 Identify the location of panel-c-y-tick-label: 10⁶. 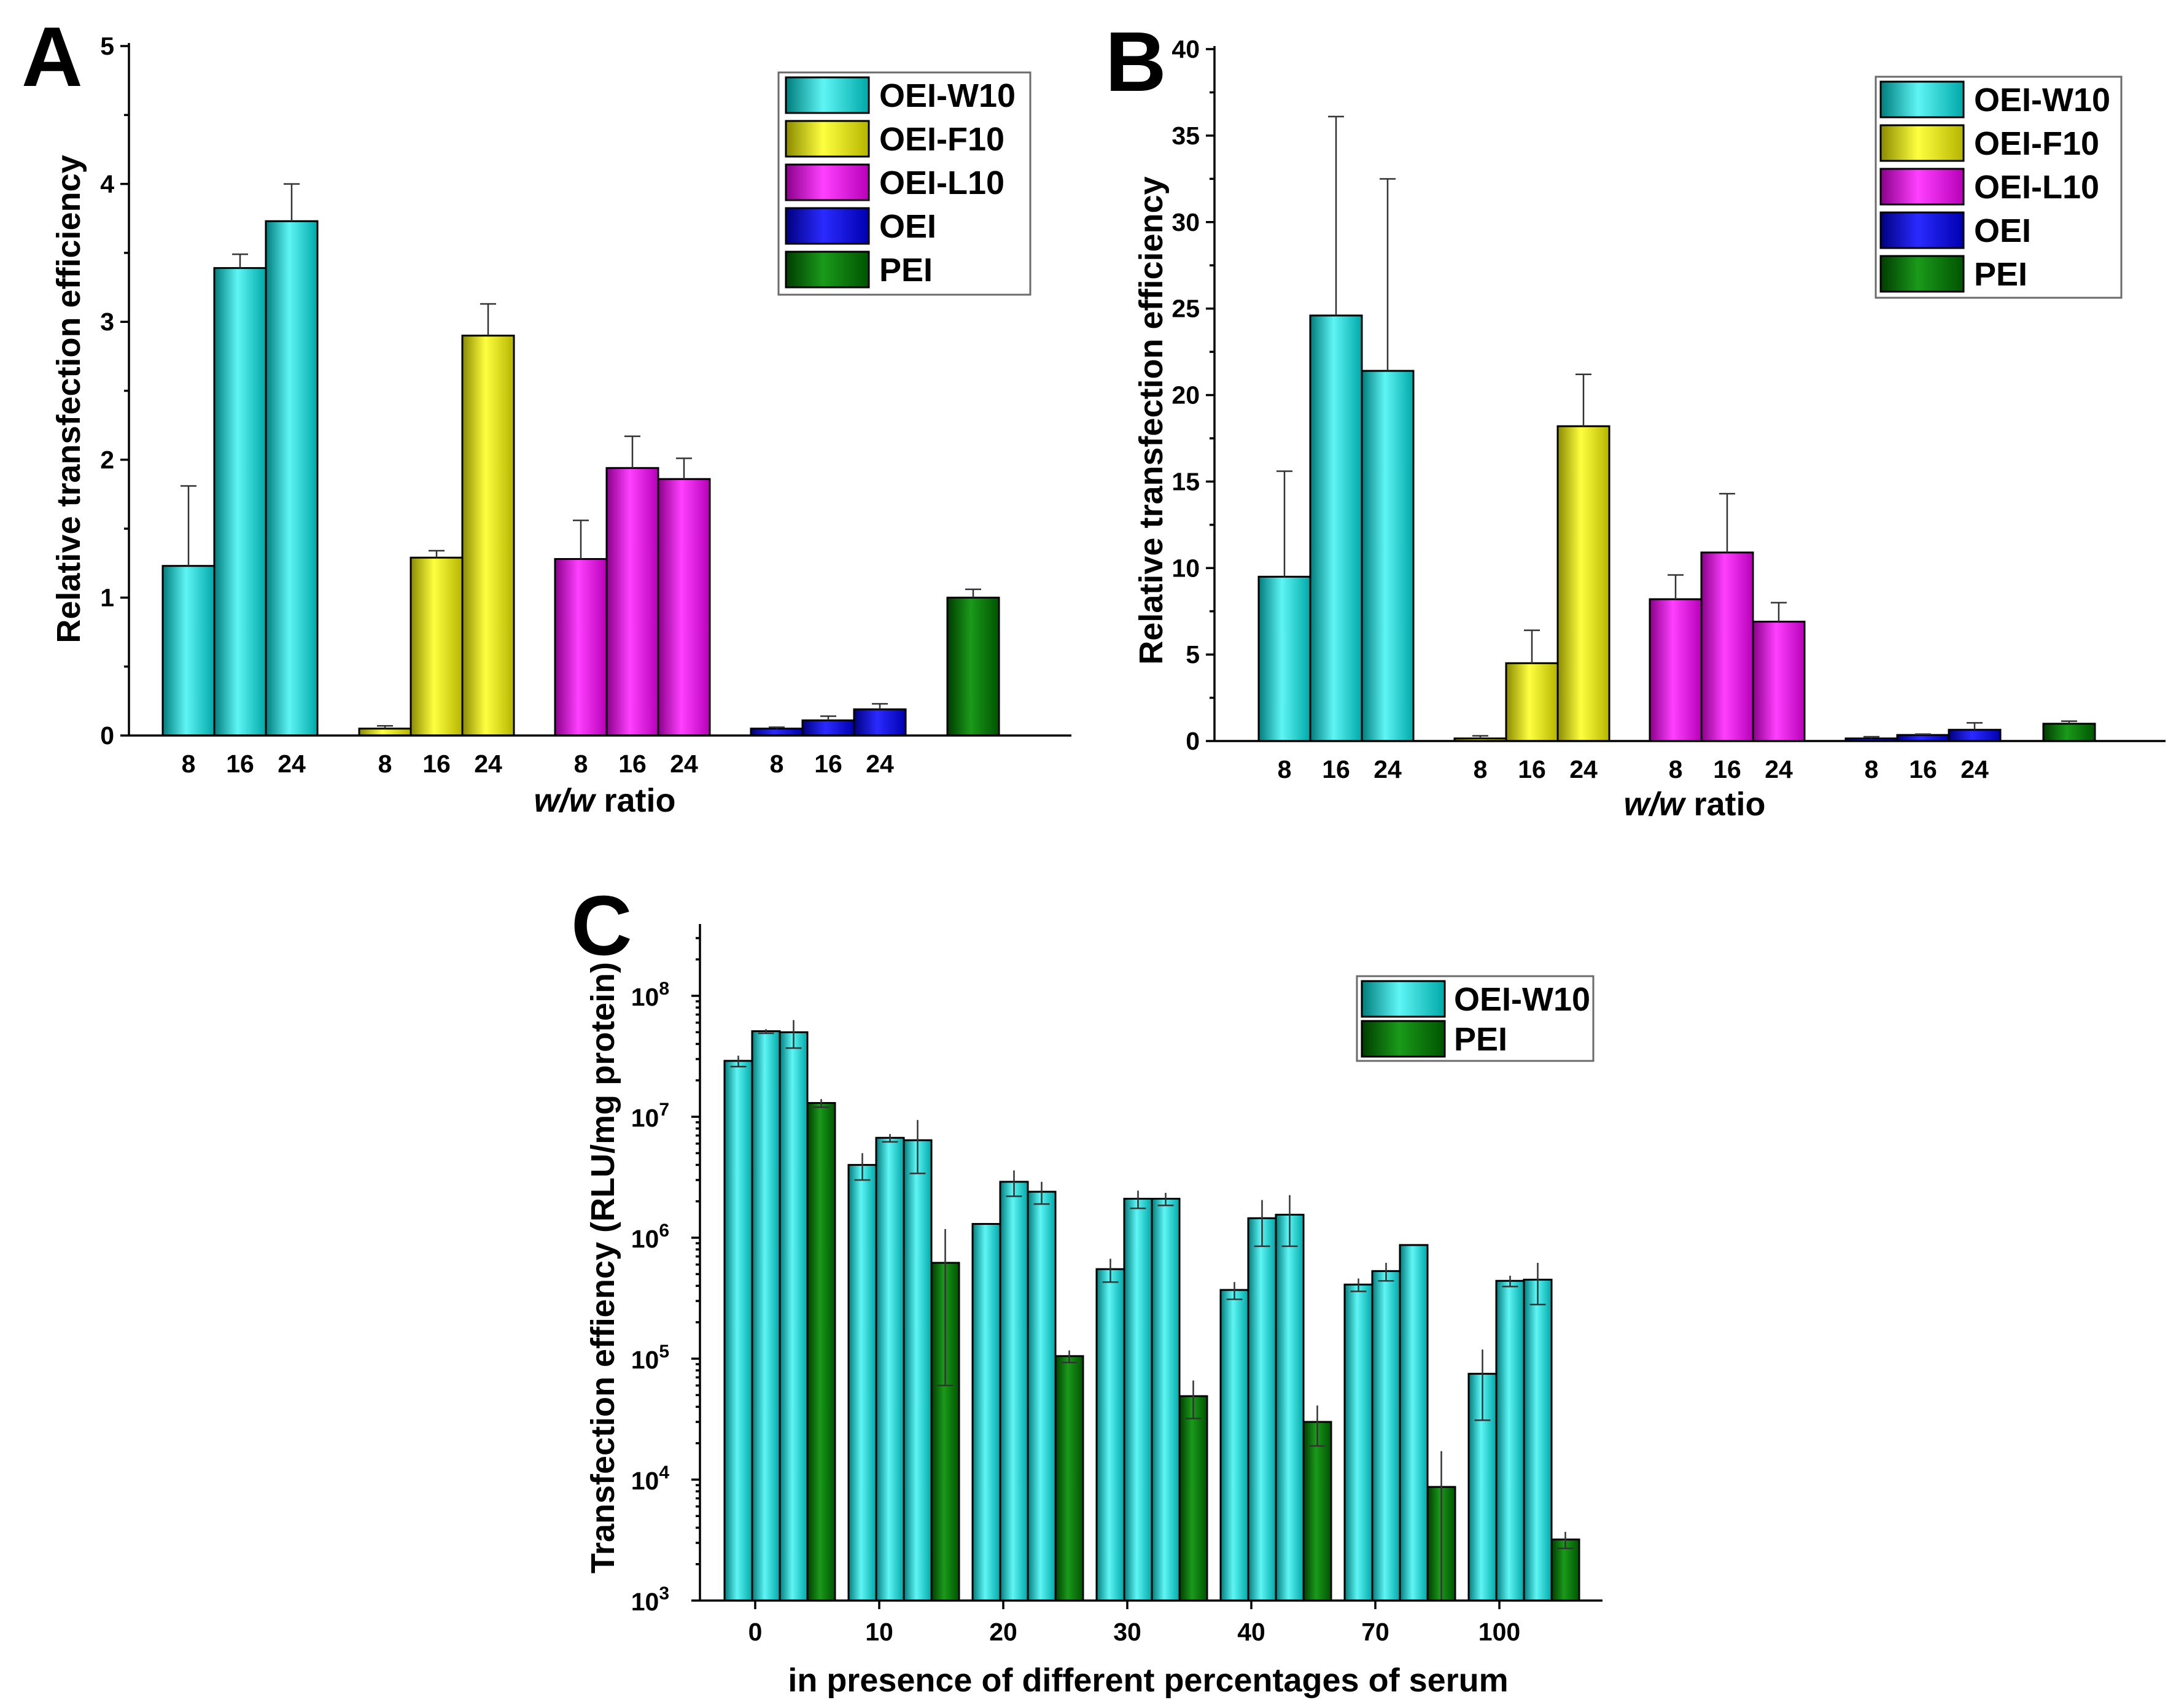
(650, 1237).